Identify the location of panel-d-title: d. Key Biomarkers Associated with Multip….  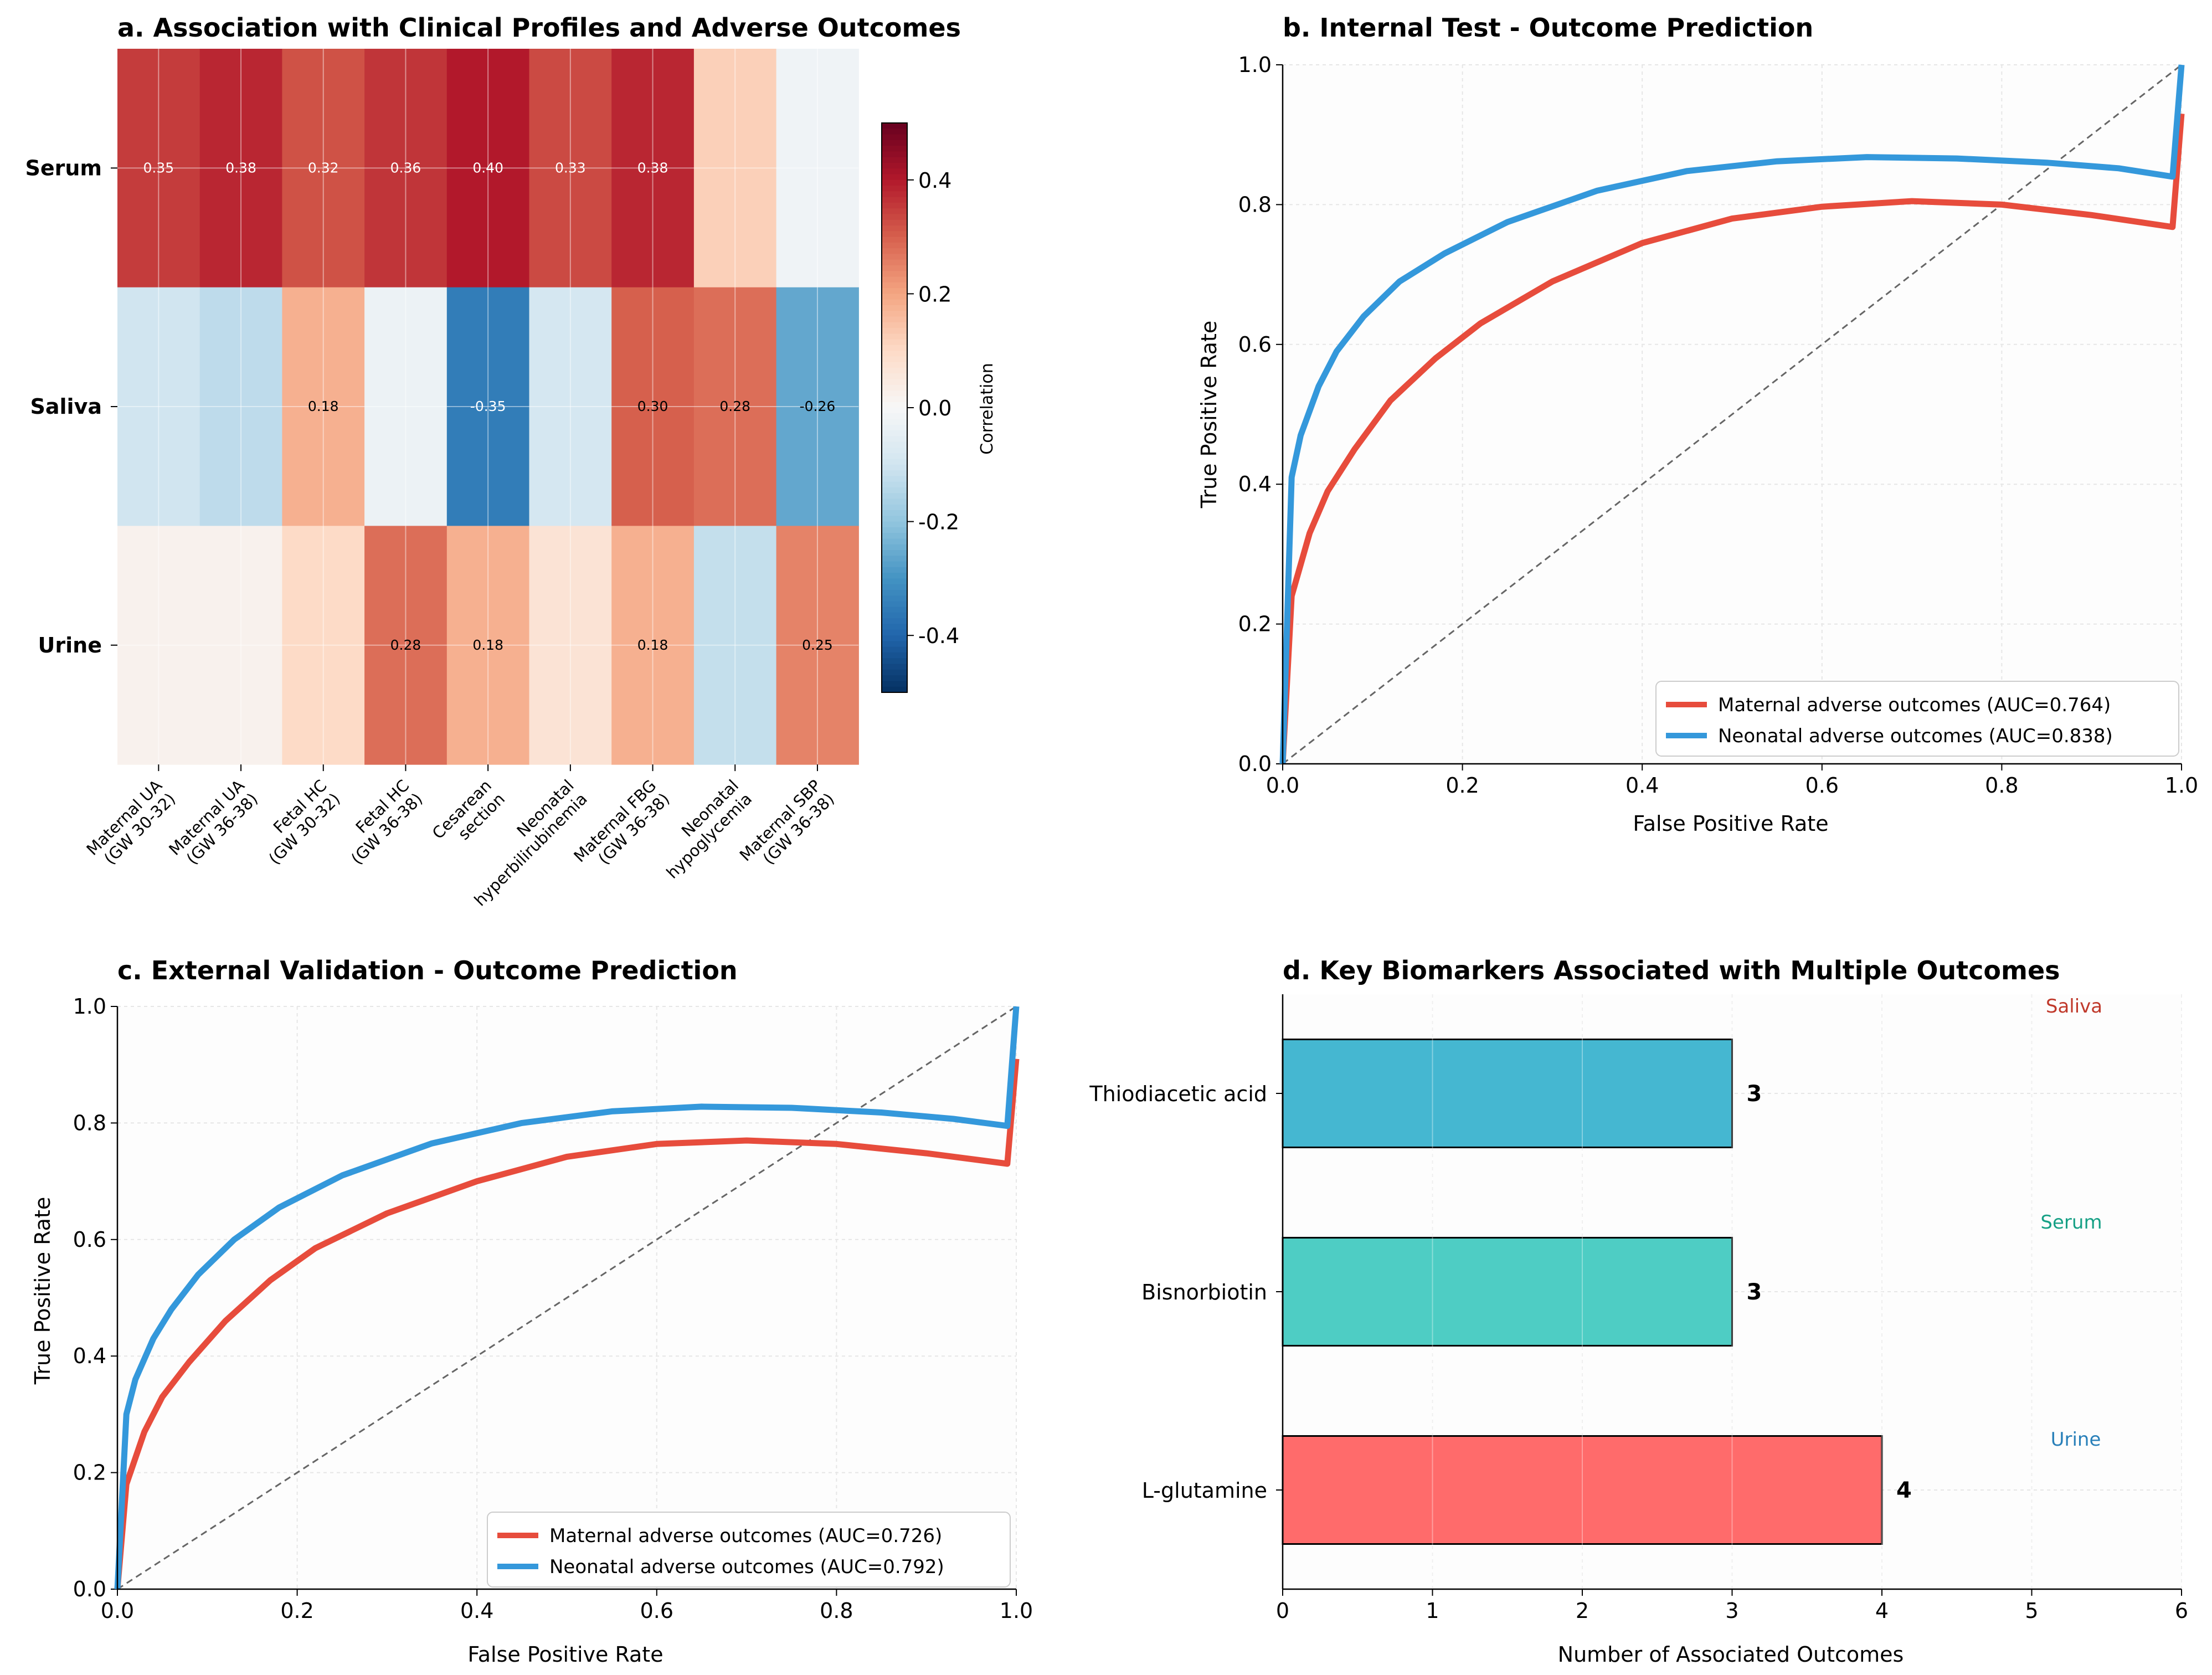
(1672, 970).